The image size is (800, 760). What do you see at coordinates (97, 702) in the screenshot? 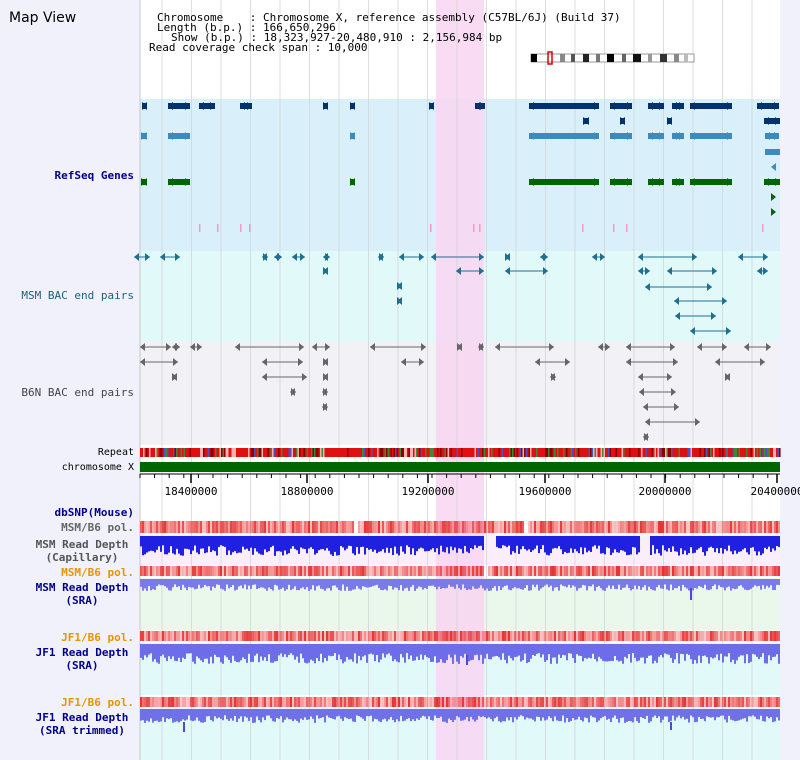
I see `label-jf1-b6-pol-2: JF1/B6 pol.` at bounding box center [97, 702].